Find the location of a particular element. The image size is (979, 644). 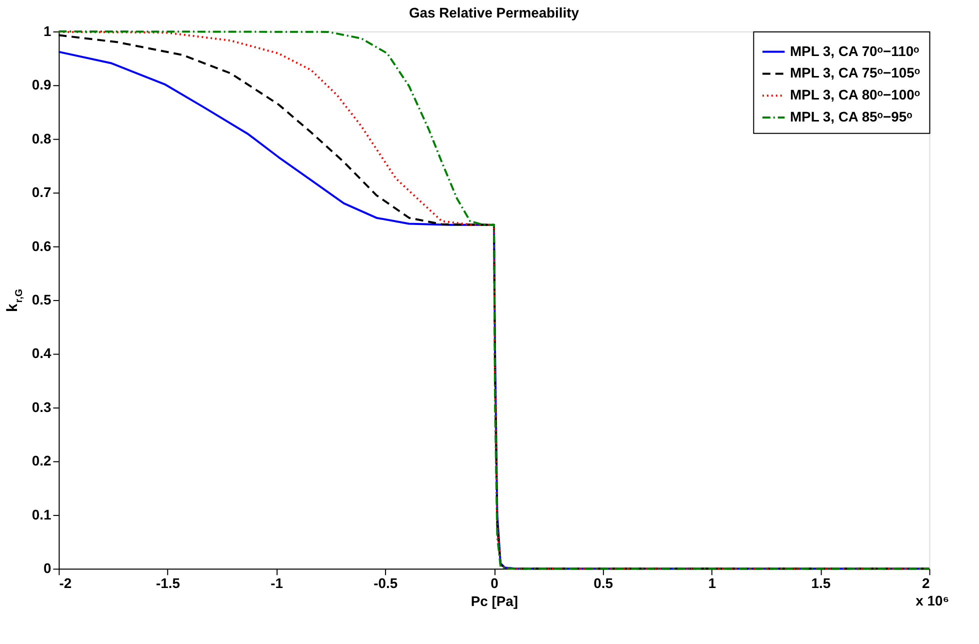

y-tick-label: 0.2 is located at coordinates (42, 460).